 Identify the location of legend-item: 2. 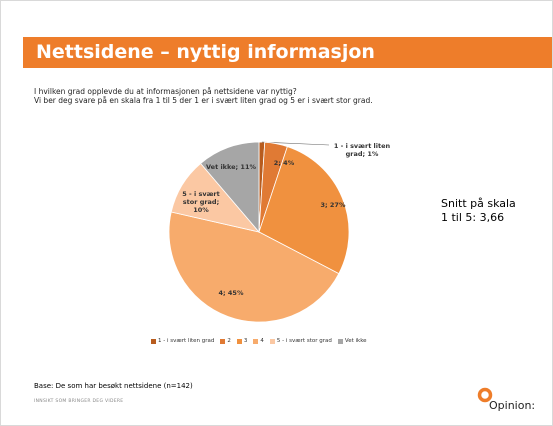
(225, 341).